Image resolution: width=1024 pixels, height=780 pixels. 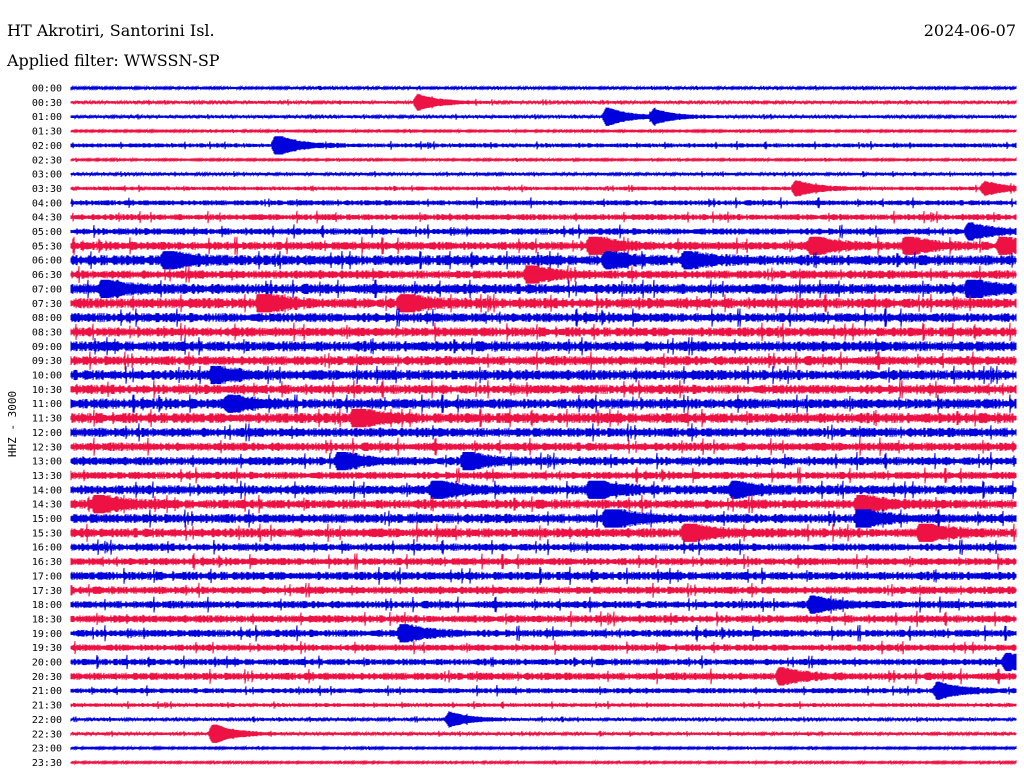 What do you see at coordinates (47, 691) in the screenshot?
I see `row-time-label: 21:00` at bounding box center [47, 691].